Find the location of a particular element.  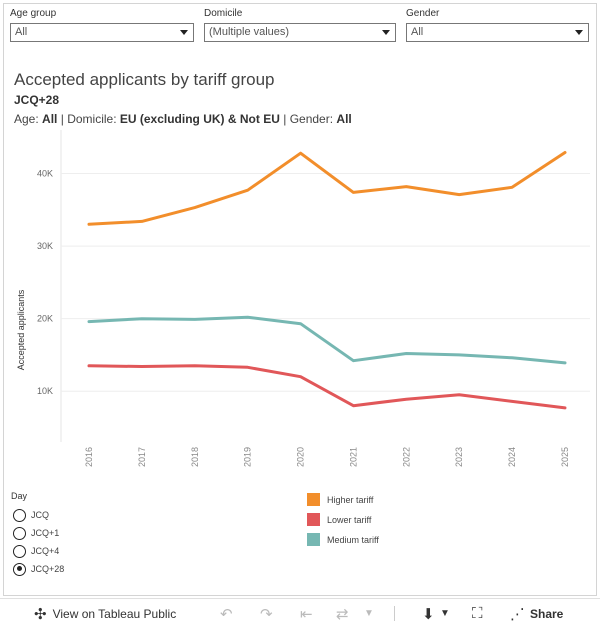

revert-icon: ⇤ is located at coordinates (306, 614).